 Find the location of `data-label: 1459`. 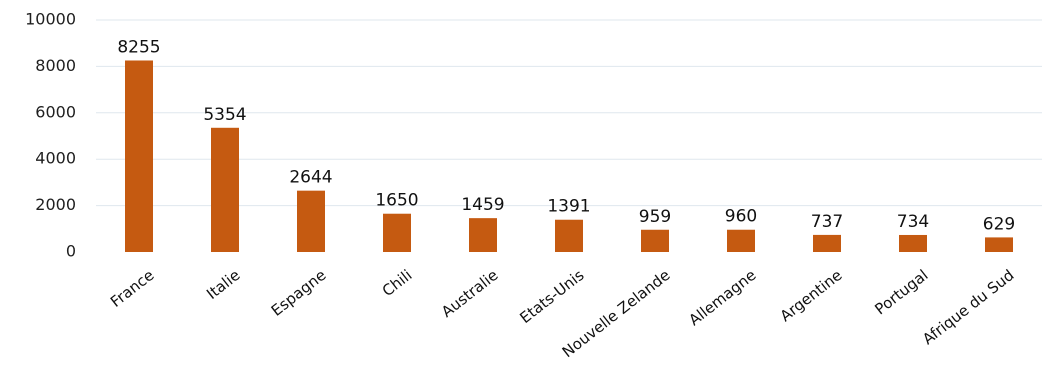

data-label: 1459 is located at coordinates (482, 205).